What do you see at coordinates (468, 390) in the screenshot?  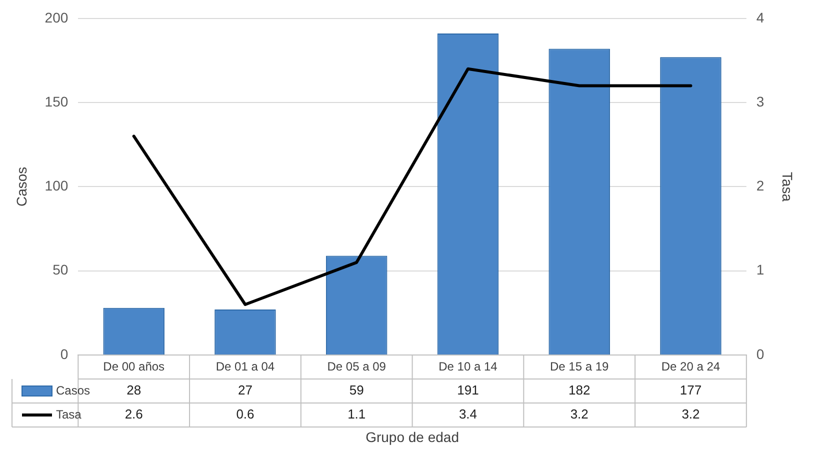 I see `data-label: 191` at bounding box center [468, 390].